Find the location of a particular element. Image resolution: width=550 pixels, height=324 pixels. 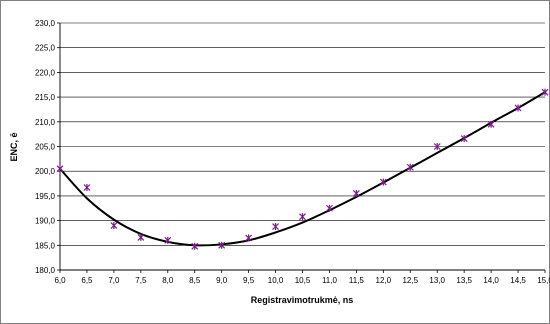

x-tick-label: 10,0 is located at coordinates (276, 280).